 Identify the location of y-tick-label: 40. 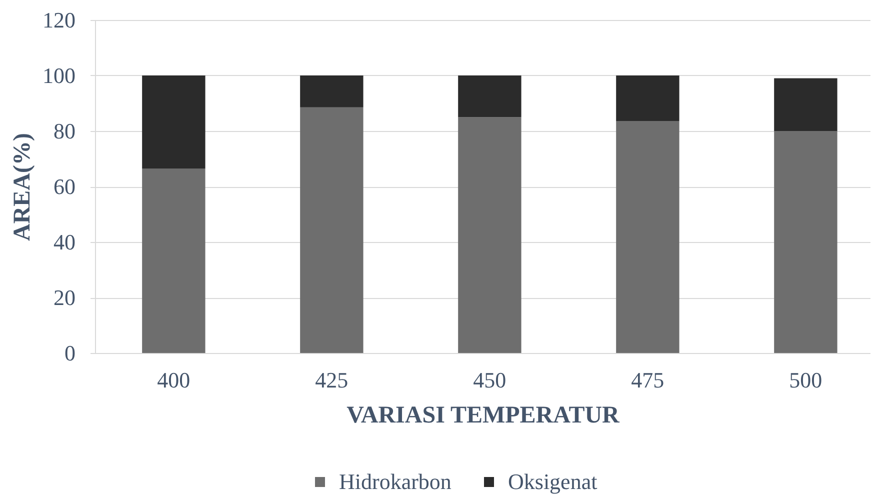
(65, 242).